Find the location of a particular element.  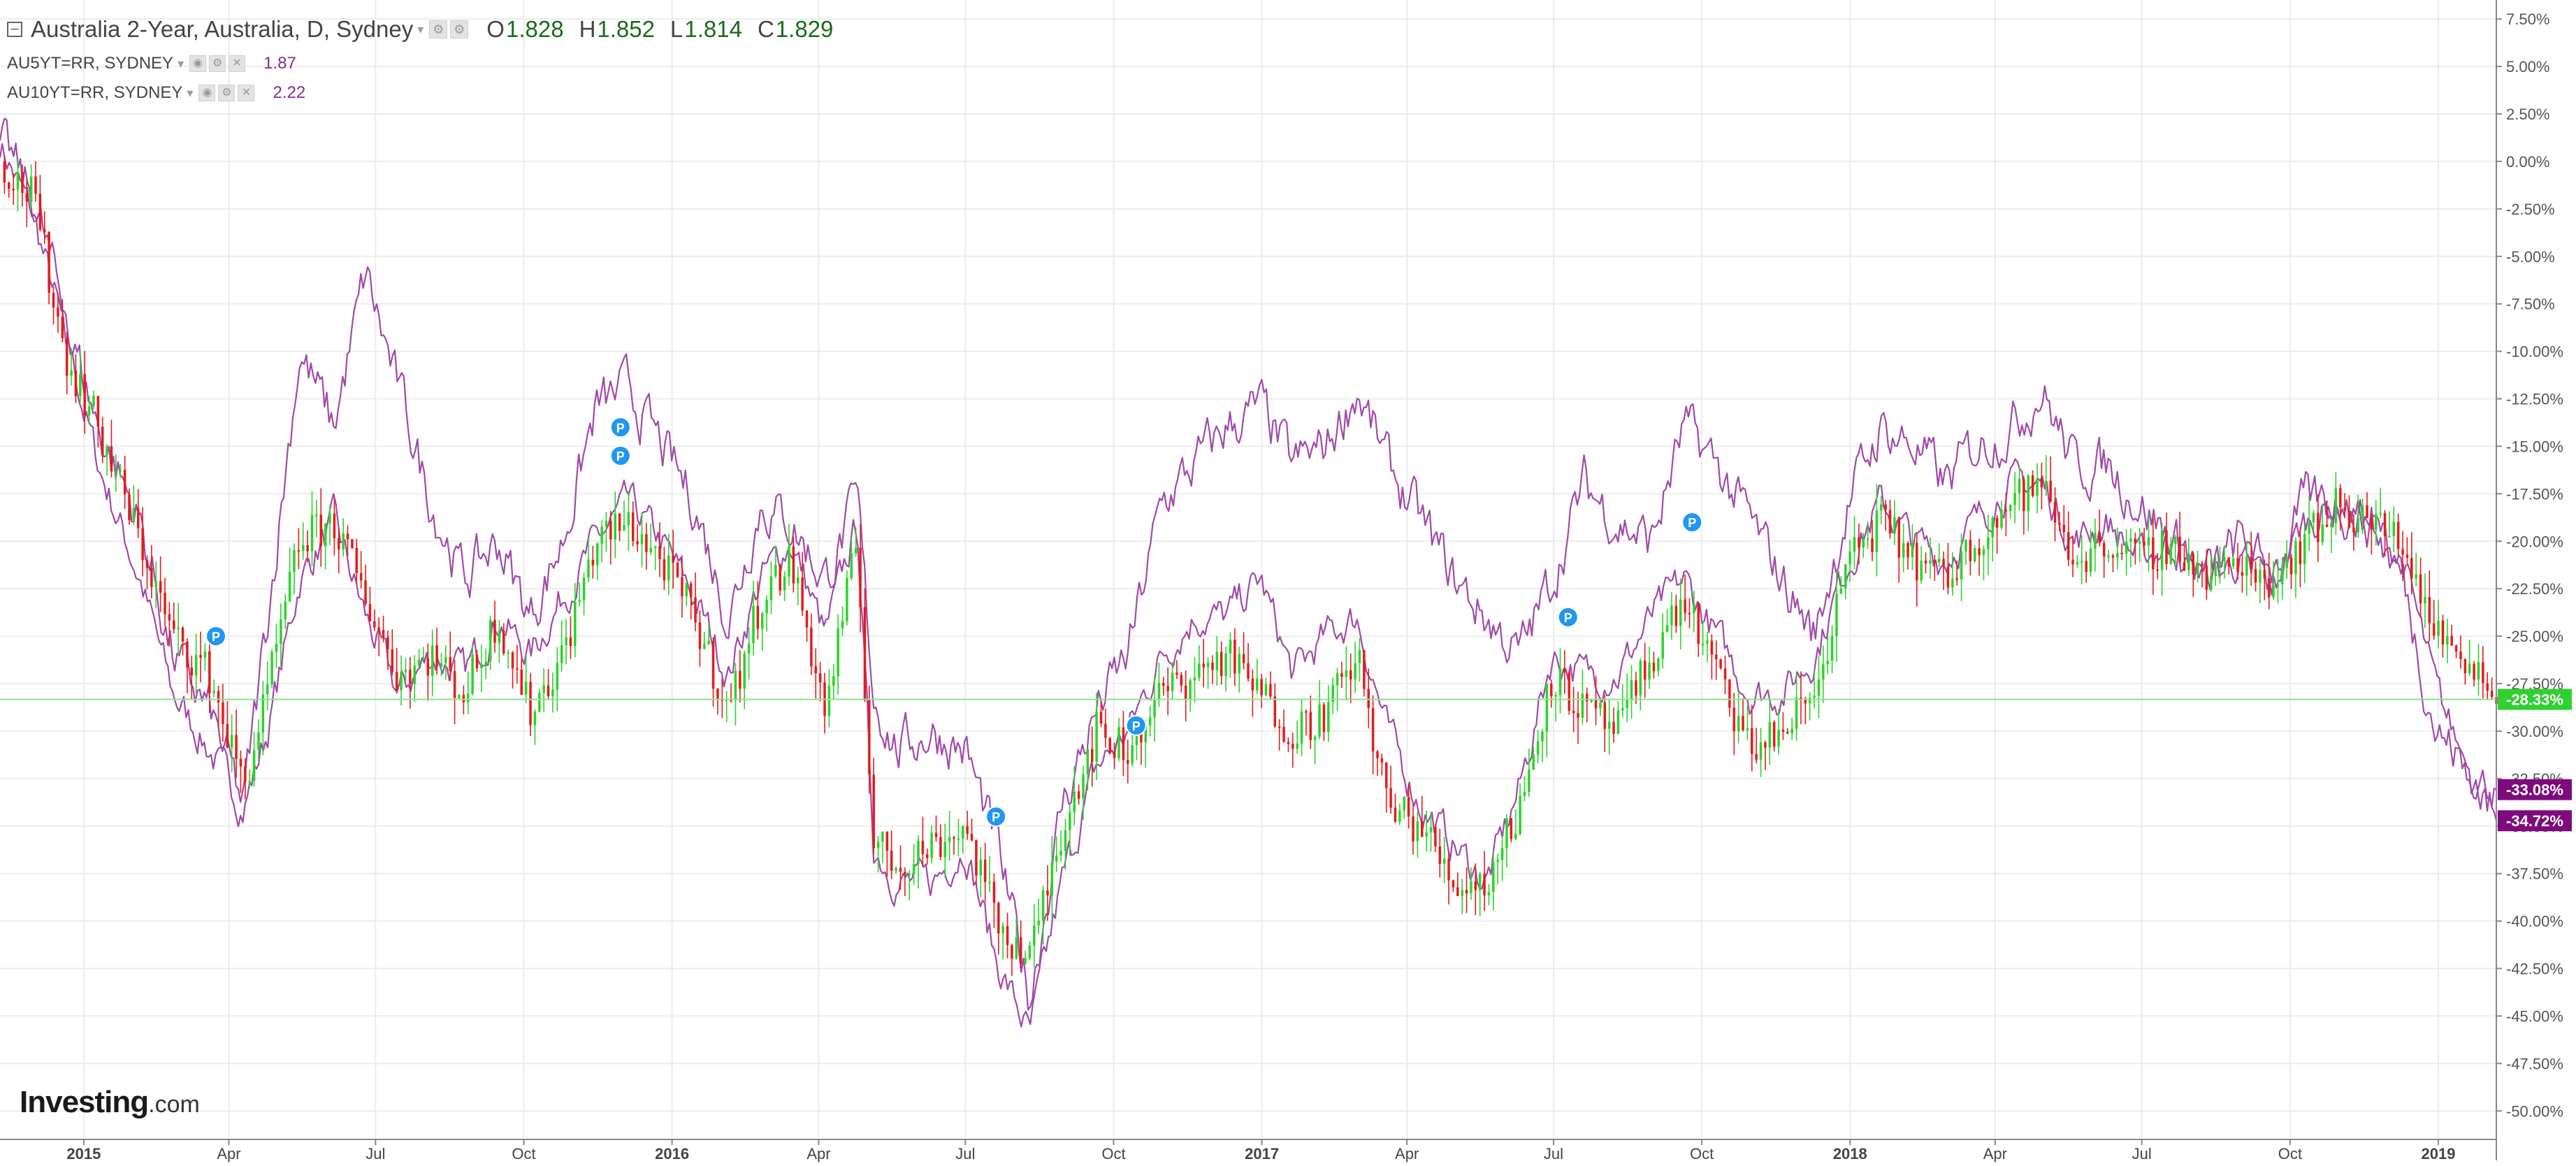

settings-icon: ⚙ is located at coordinates (439, 29).